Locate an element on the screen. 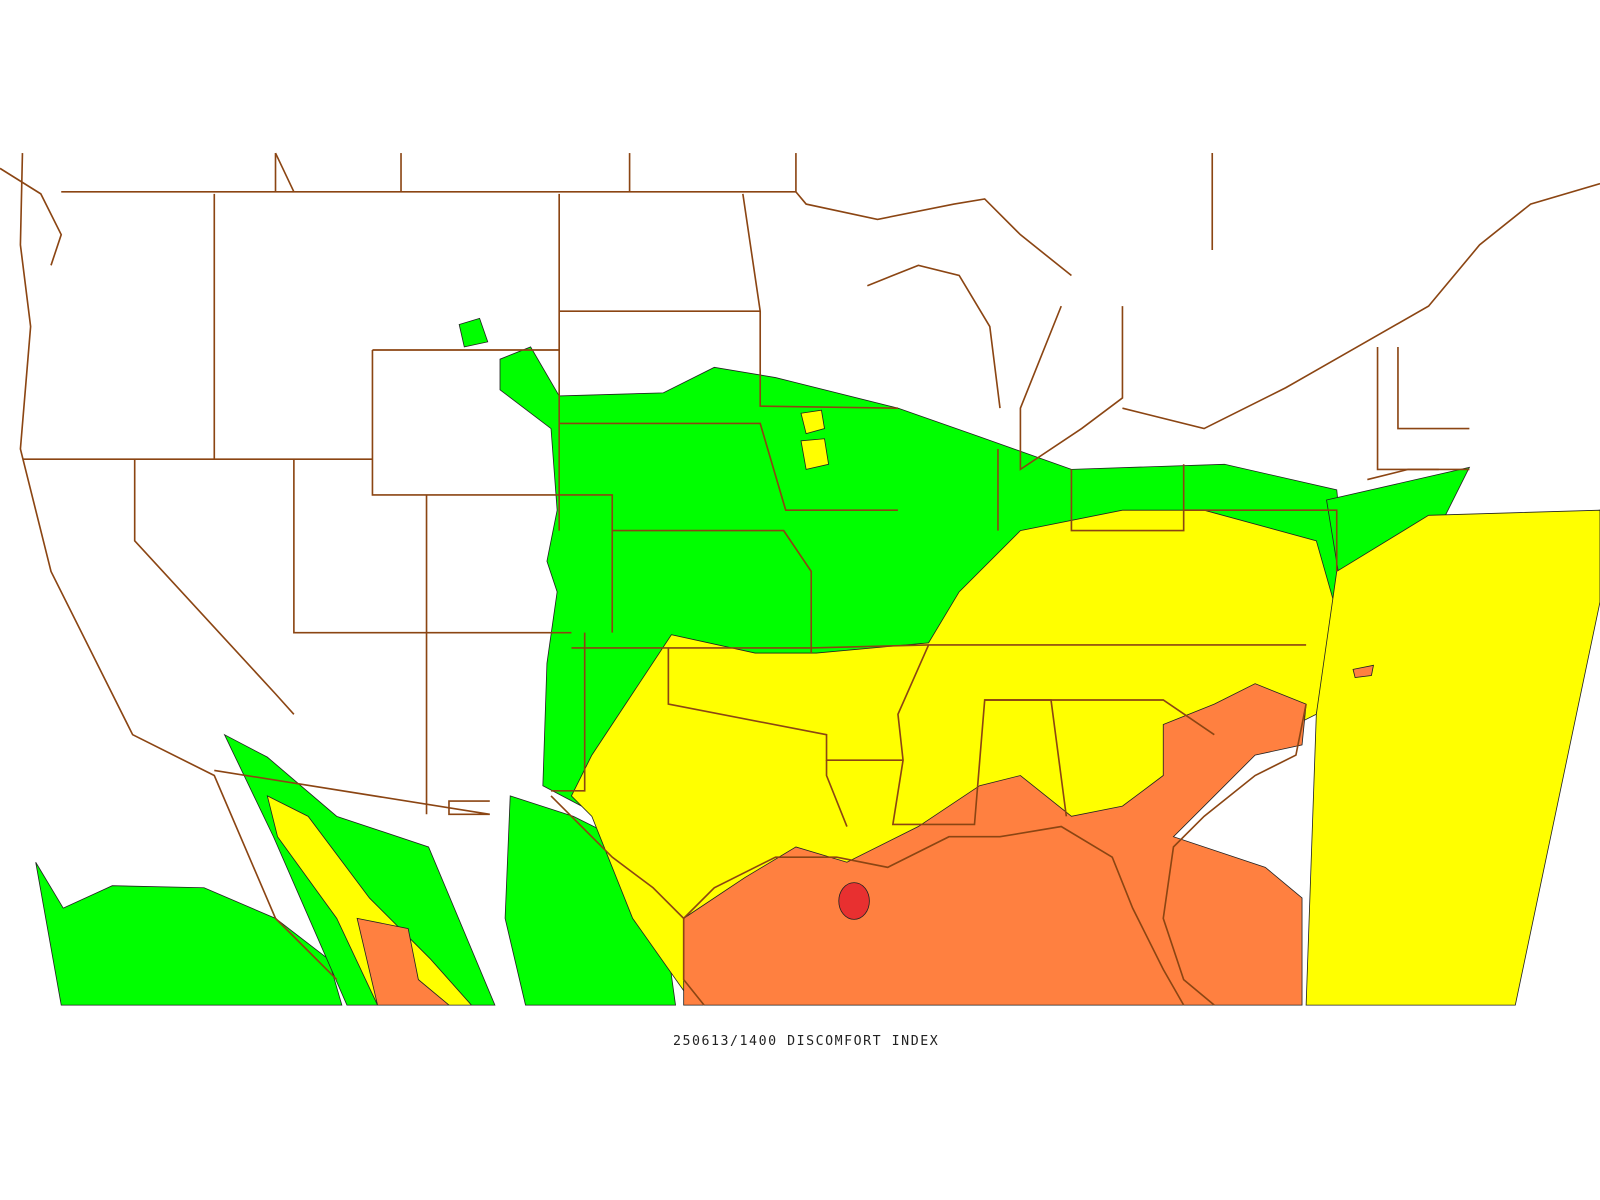 The height and width of the screenshot is (1200, 1600). zone-red is located at coordinates (854, 901).